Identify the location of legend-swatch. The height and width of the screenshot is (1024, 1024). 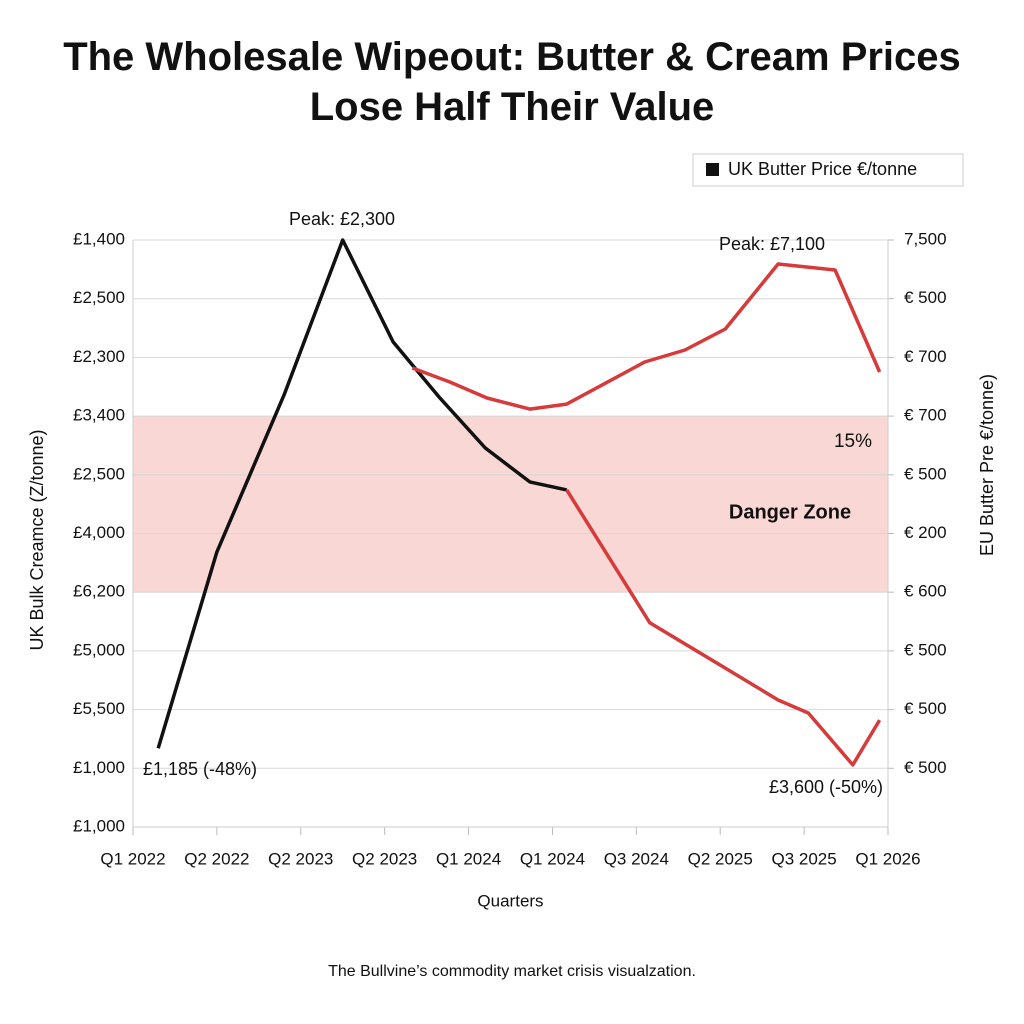
(712, 169).